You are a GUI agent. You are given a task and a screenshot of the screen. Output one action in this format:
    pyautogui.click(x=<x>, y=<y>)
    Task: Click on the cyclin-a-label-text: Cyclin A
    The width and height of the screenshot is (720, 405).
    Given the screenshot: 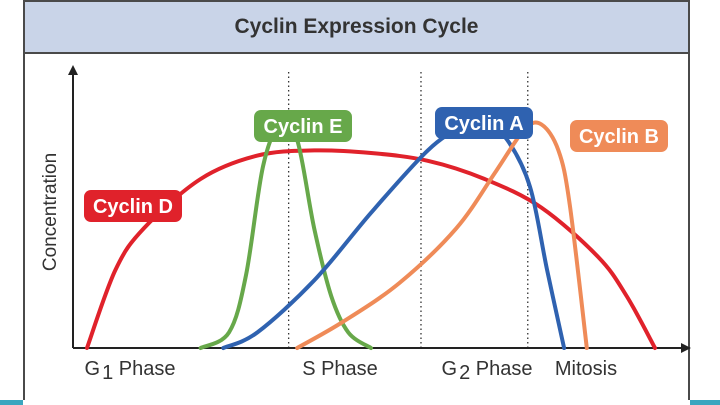 What is the action you would take?
    pyautogui.click(x=483, y=124)
    